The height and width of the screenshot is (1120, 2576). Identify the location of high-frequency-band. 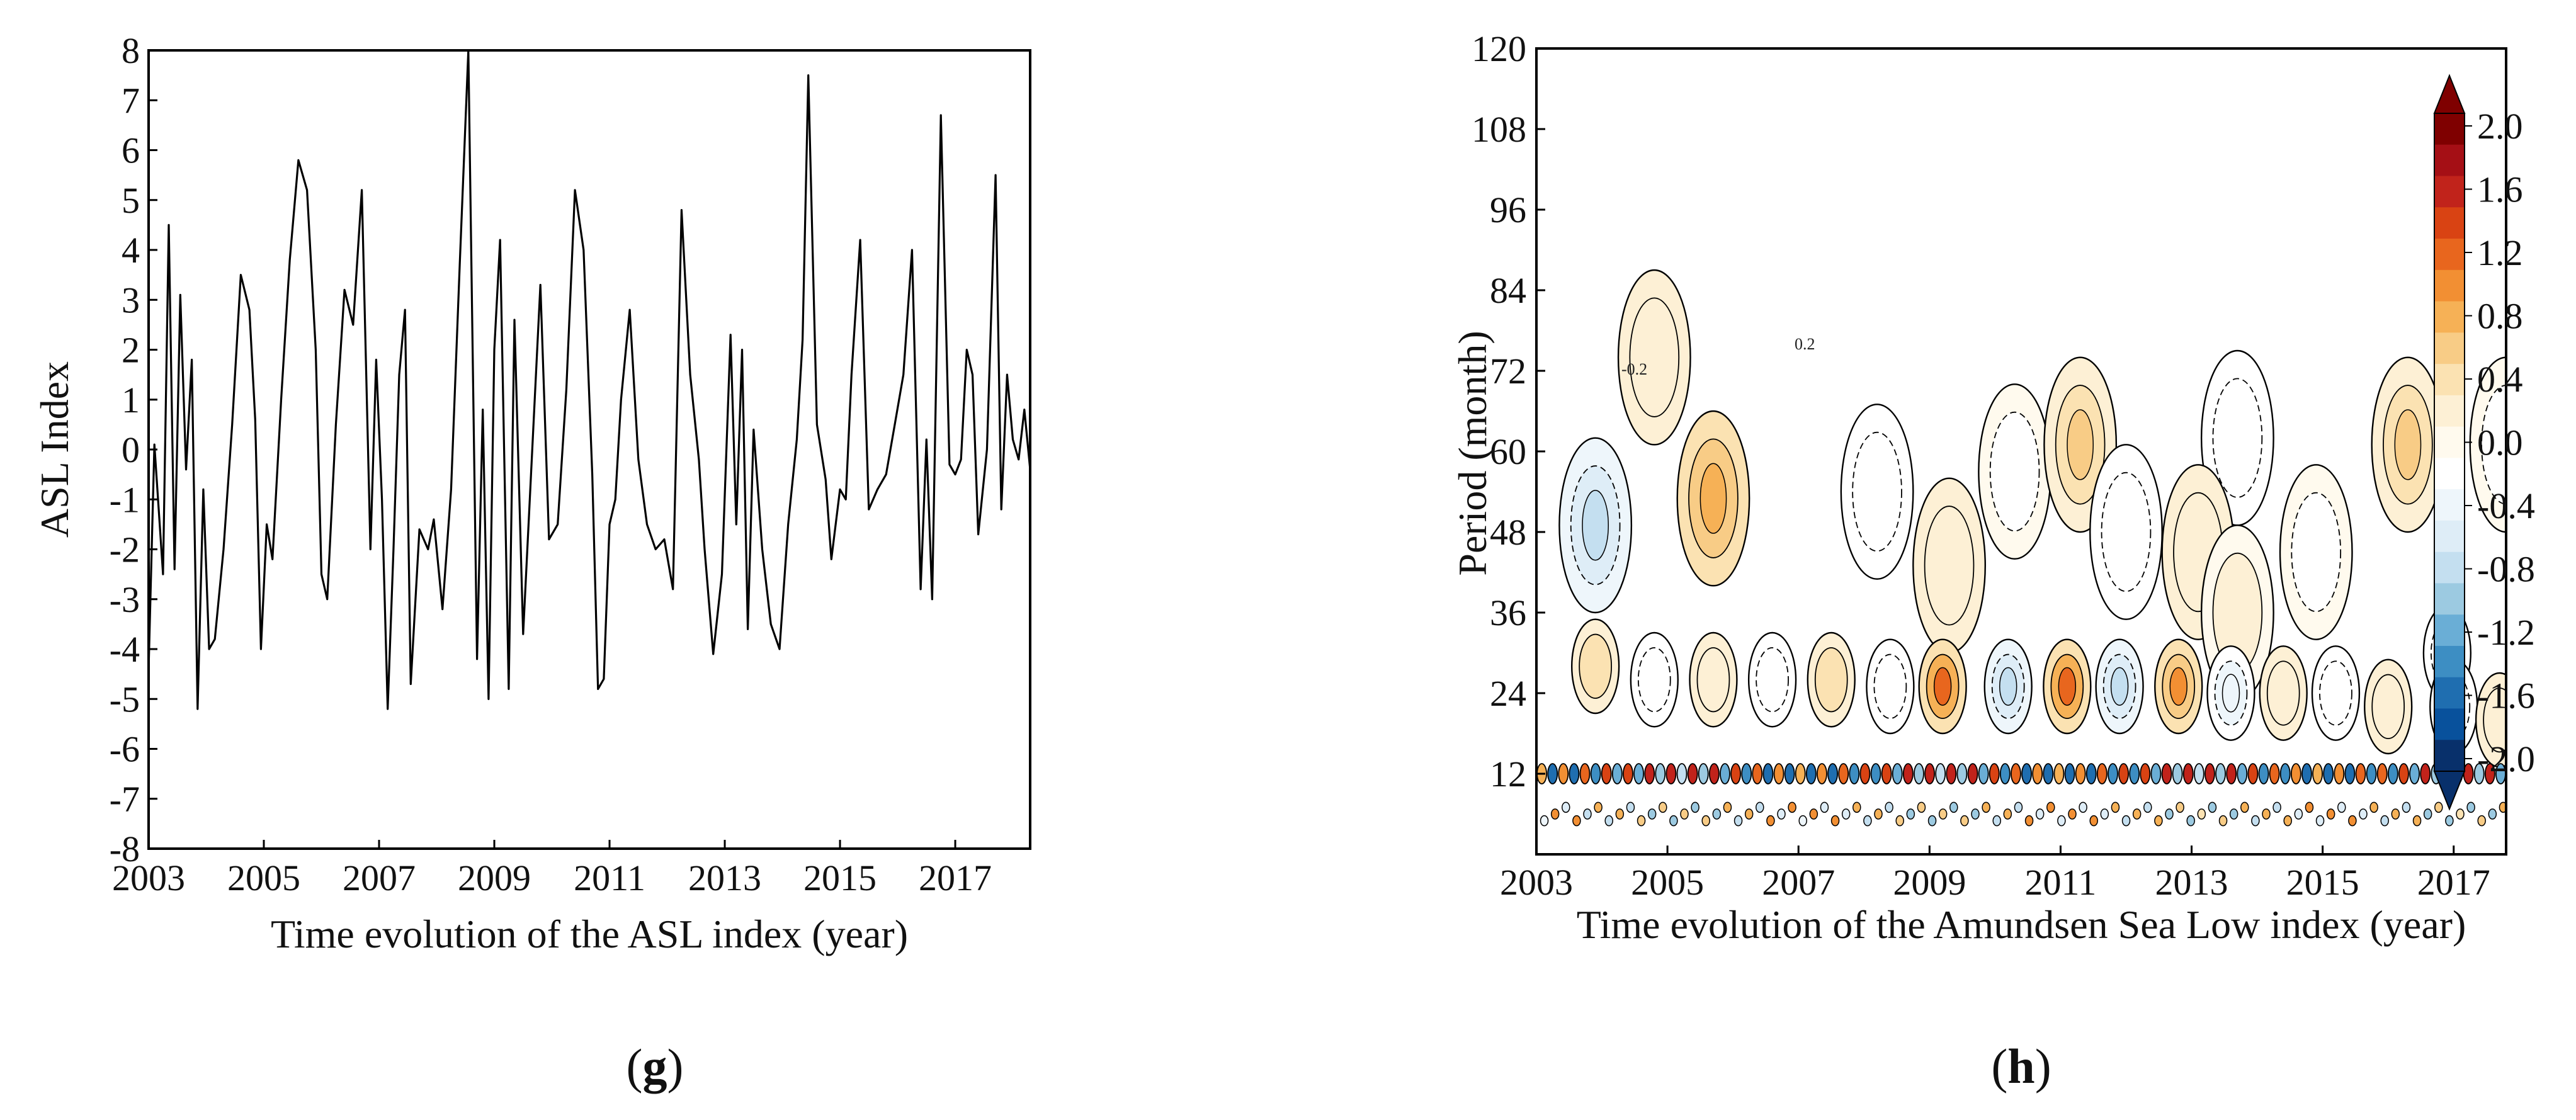
(2021, 795).